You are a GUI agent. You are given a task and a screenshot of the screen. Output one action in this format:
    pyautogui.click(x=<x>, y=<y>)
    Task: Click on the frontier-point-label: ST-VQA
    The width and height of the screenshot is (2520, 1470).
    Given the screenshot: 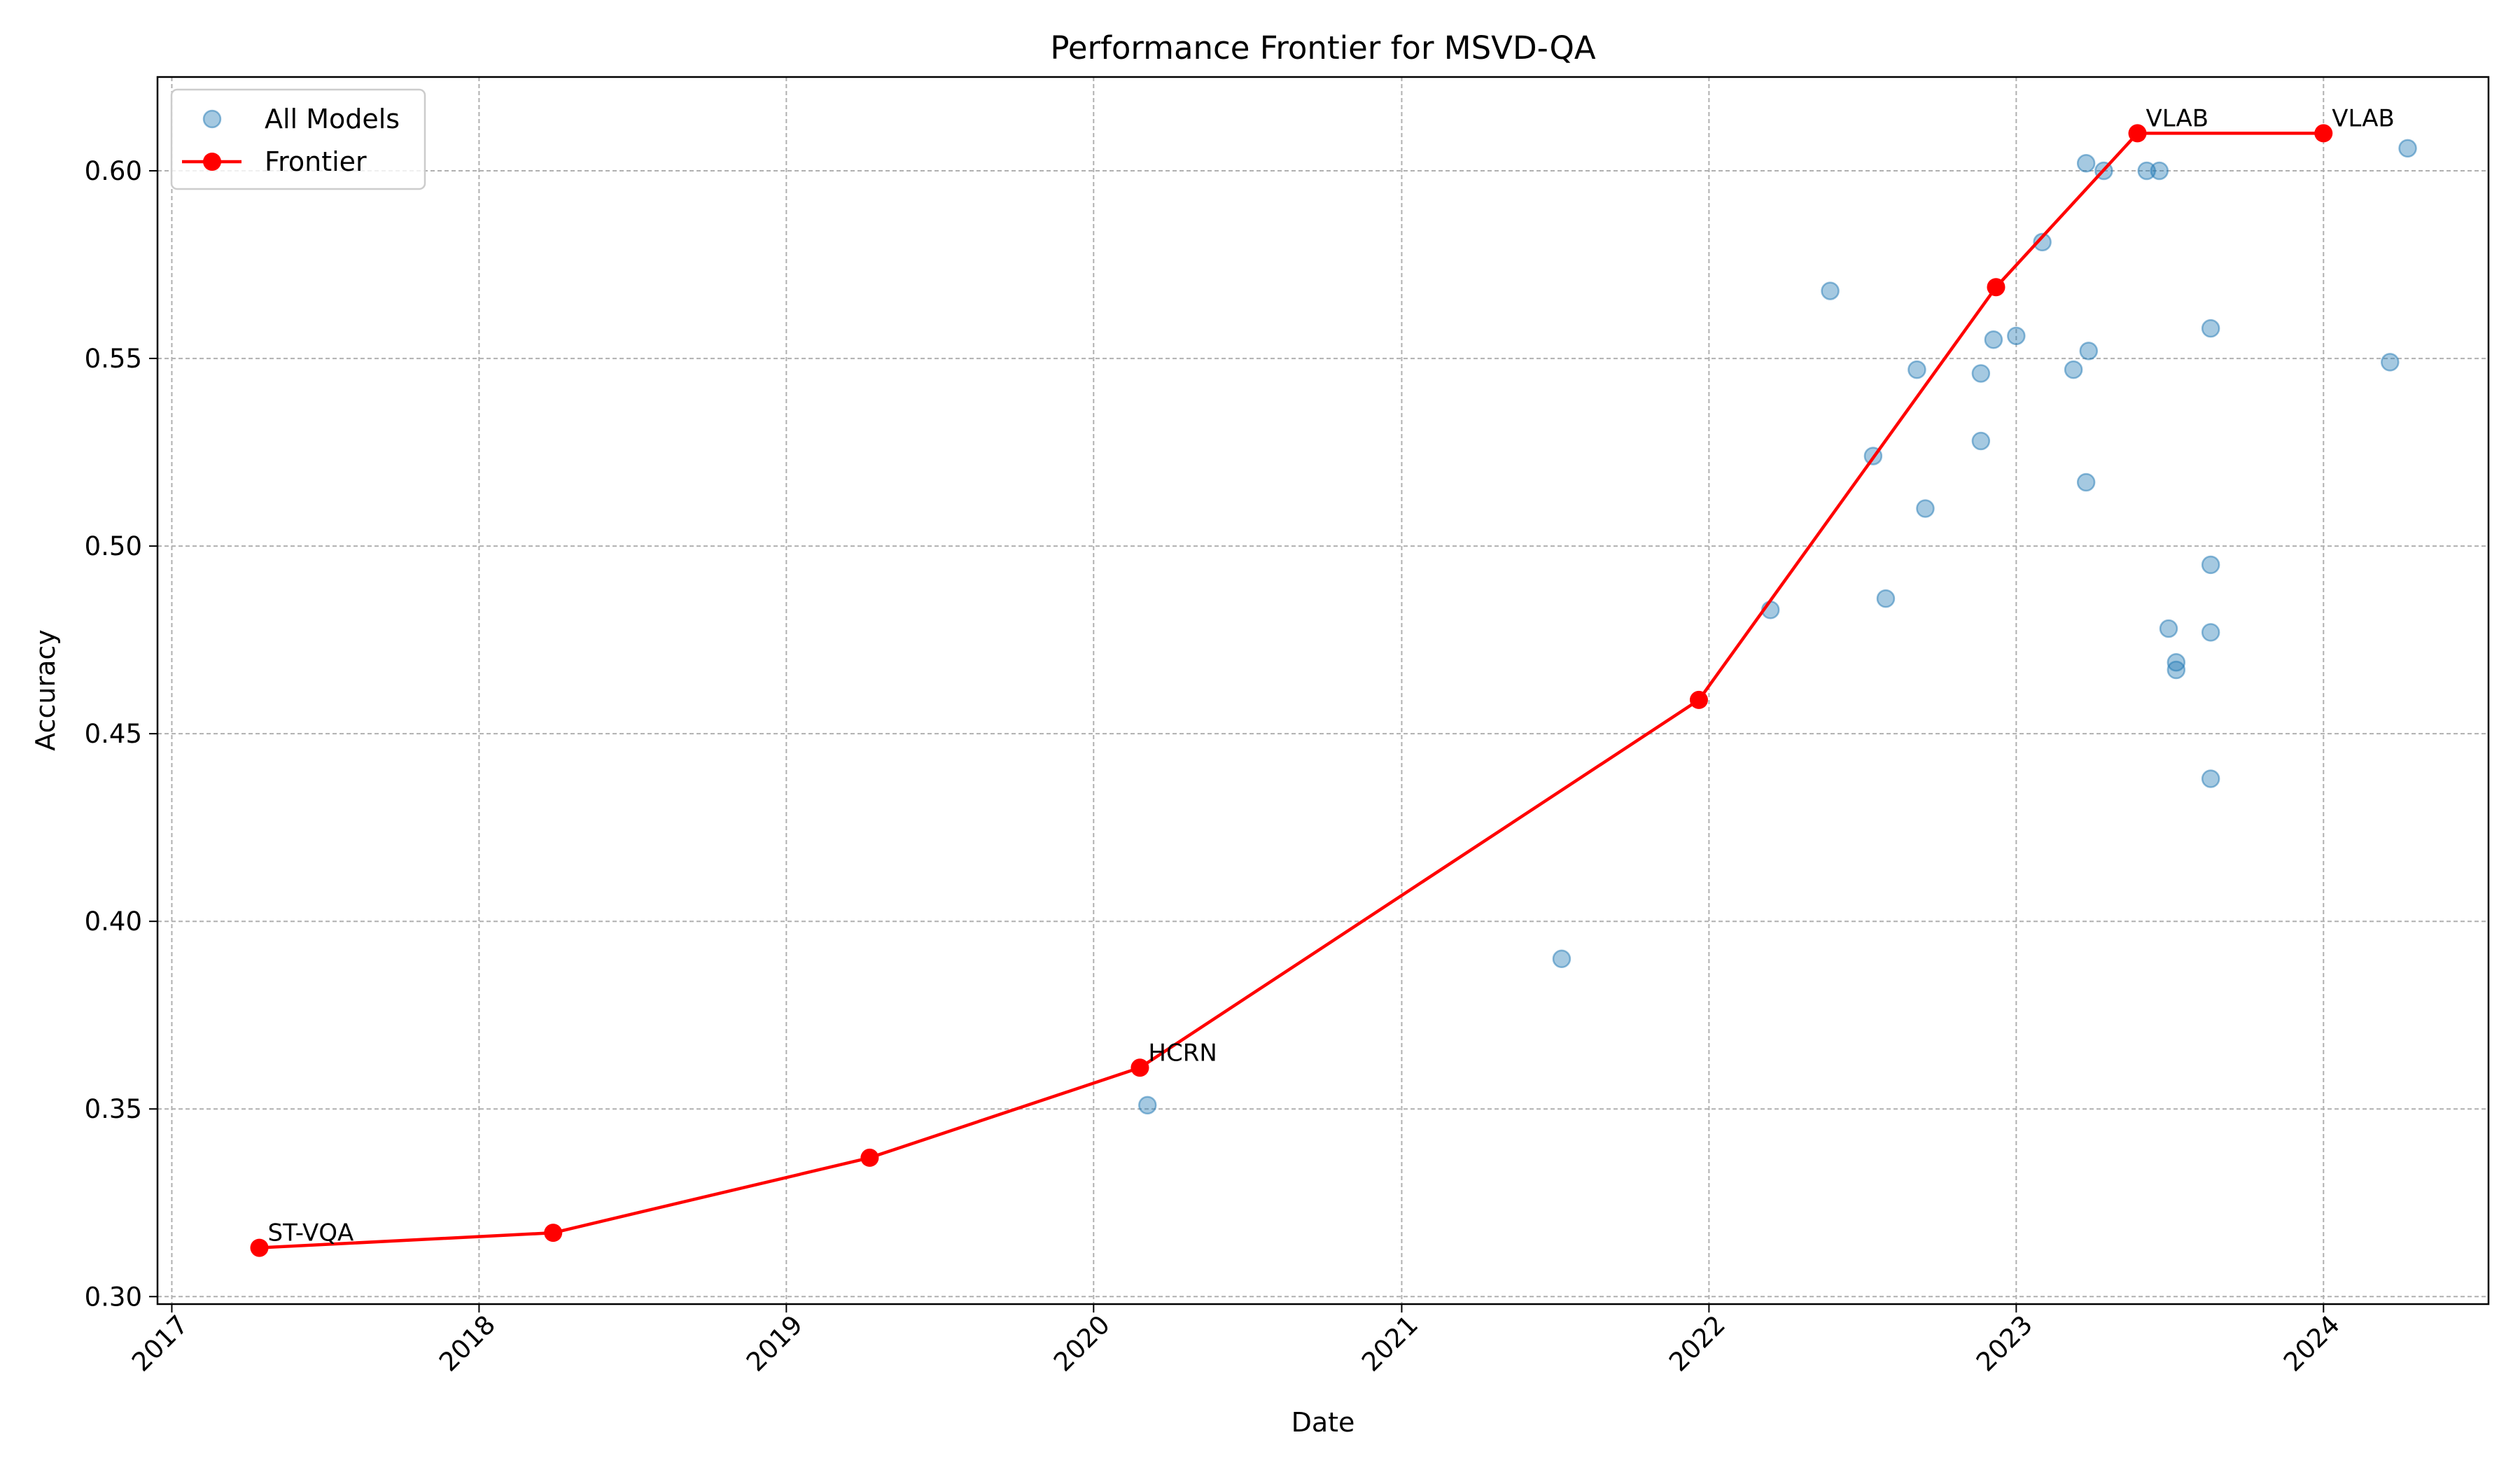 What is the action you would take?
    pyautogui.click(x=311, y=1233)
    